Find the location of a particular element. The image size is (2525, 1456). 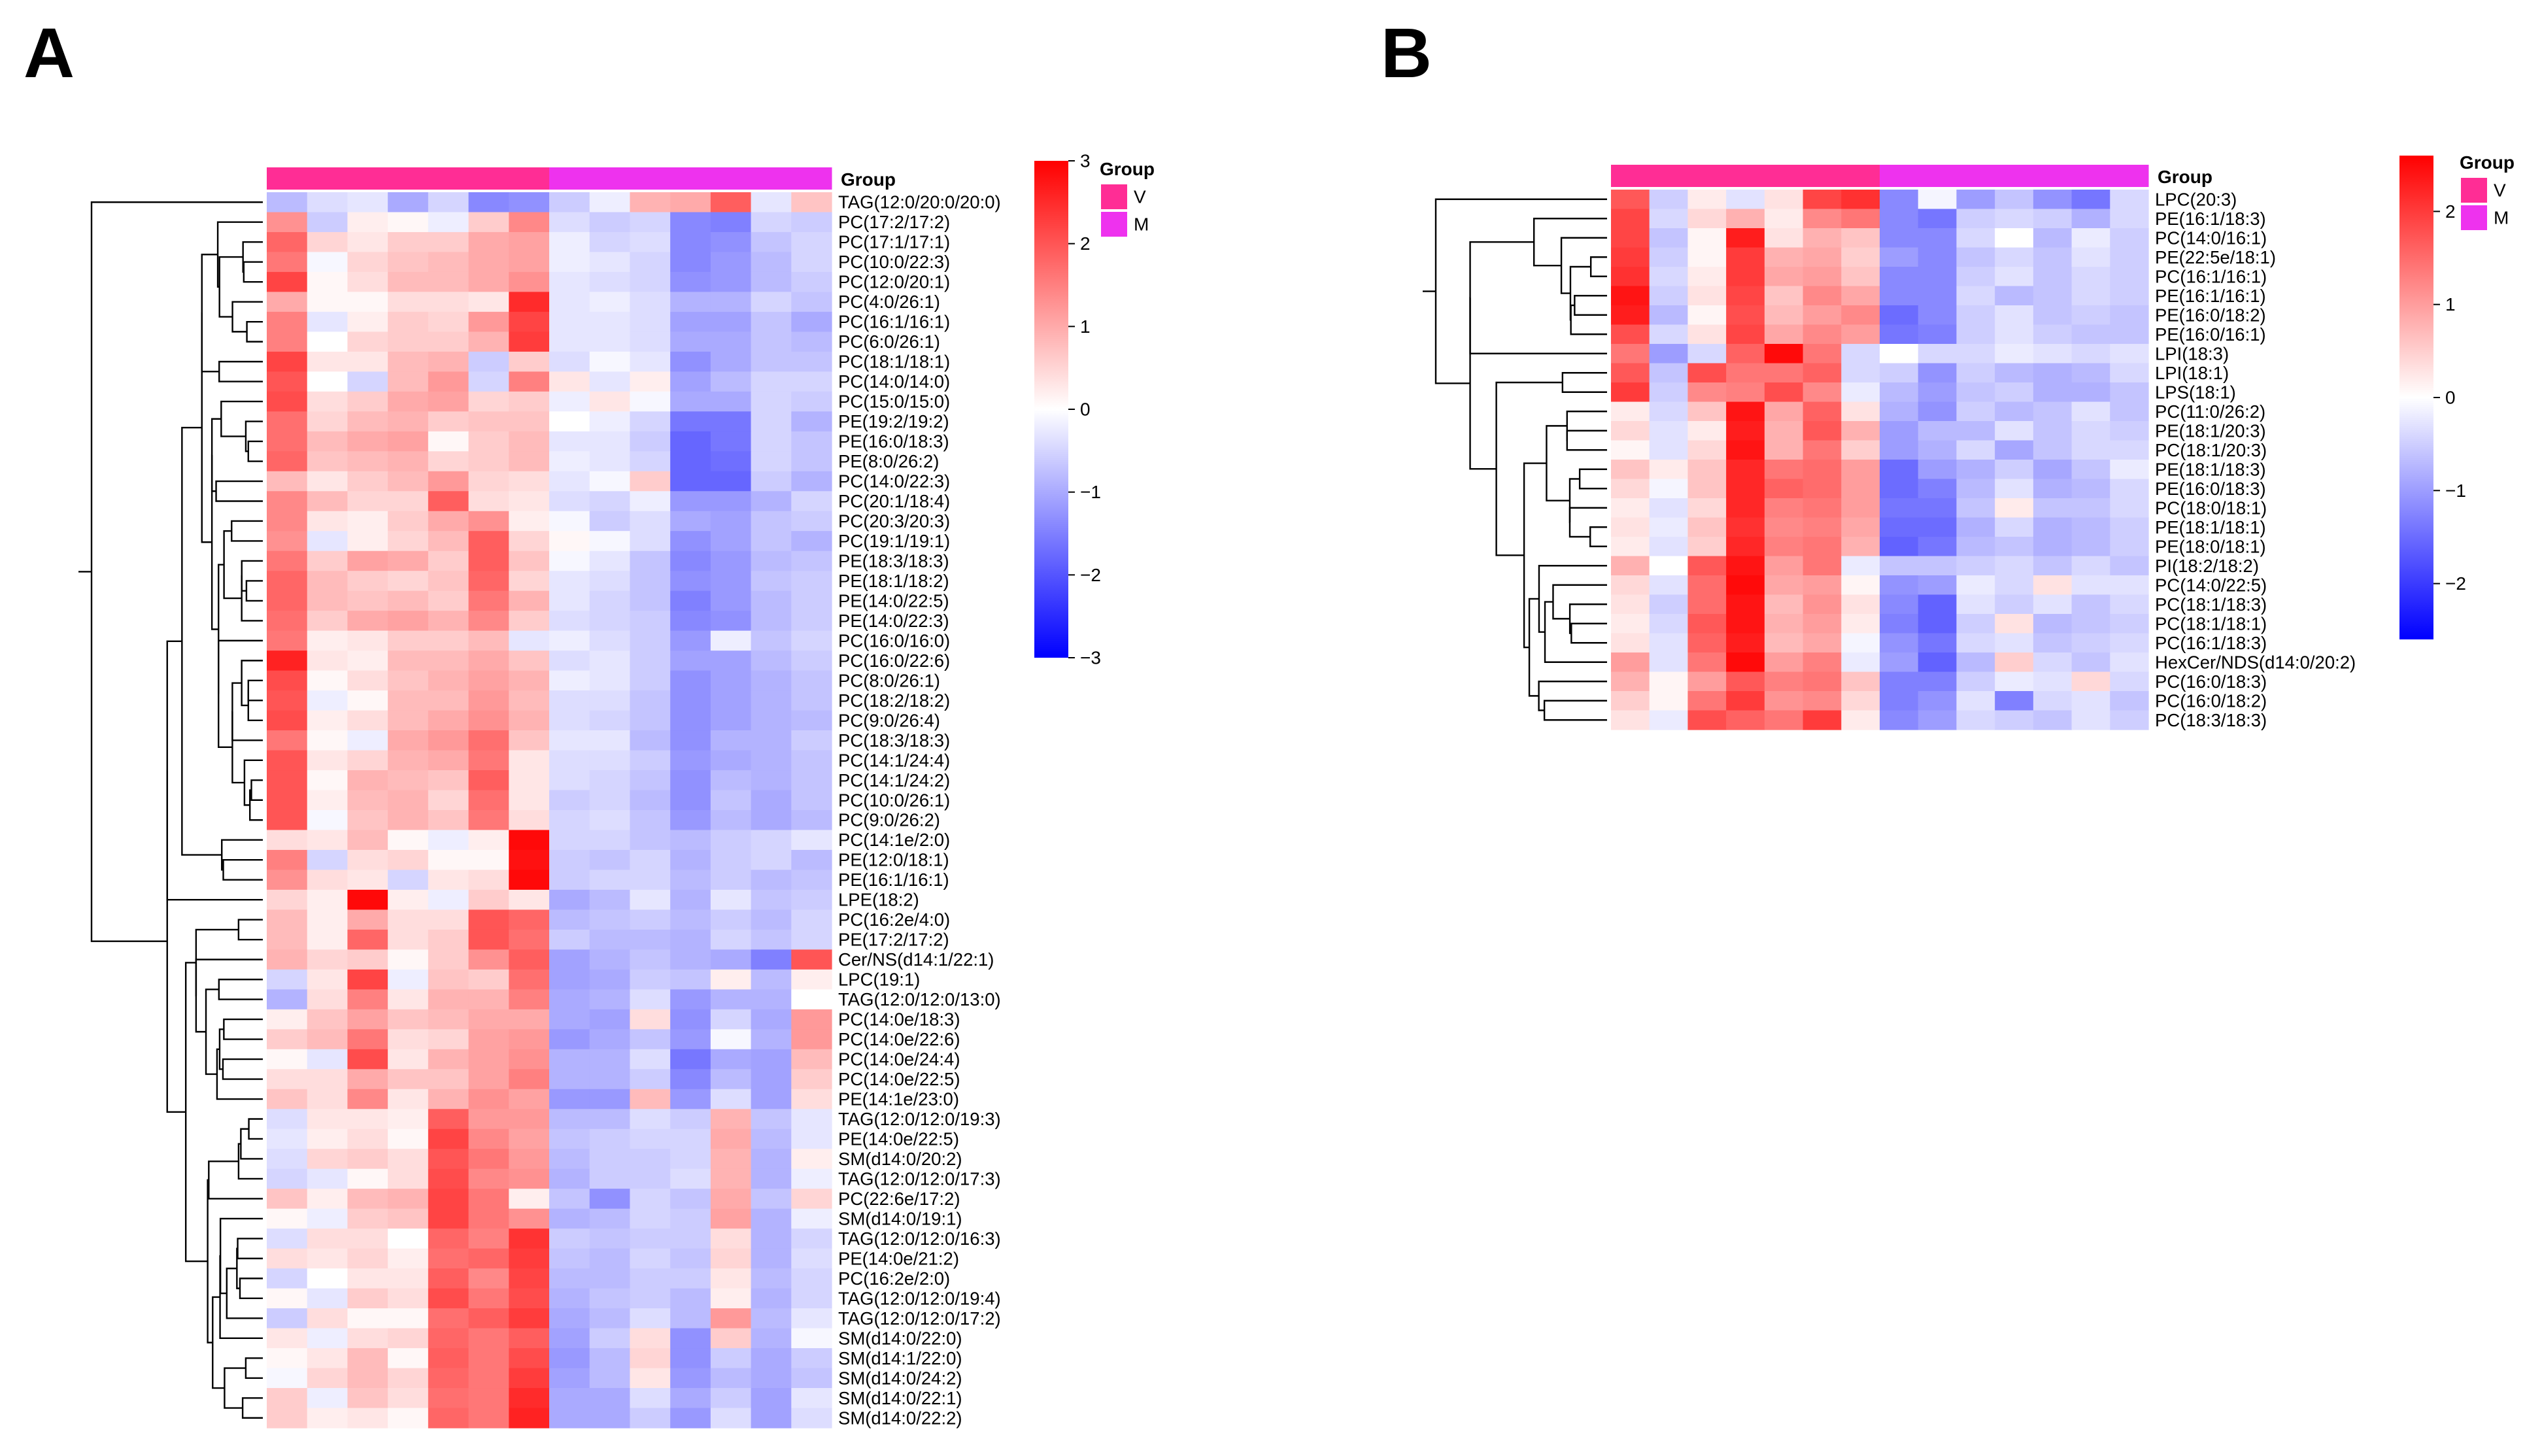

row-label: PC(6:0/26:1) is located at coordinates (889, 341).